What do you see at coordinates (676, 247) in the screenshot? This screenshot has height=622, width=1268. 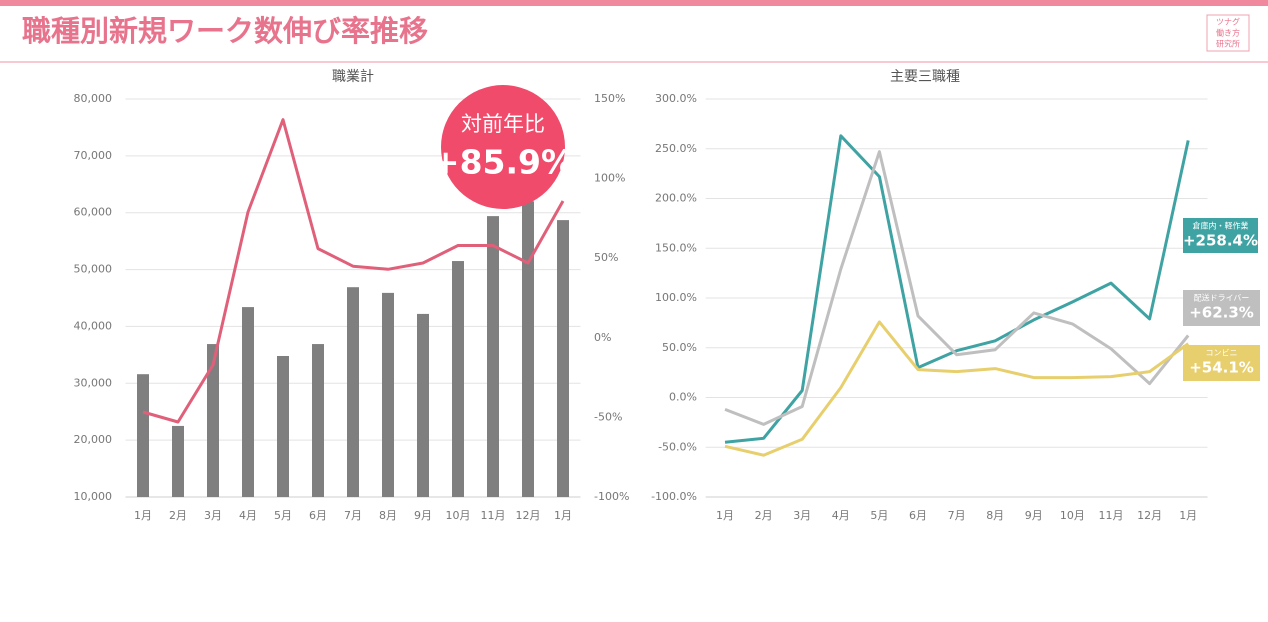 I see `y-tick-label: 150.0%` at bounding box center [676, 247].